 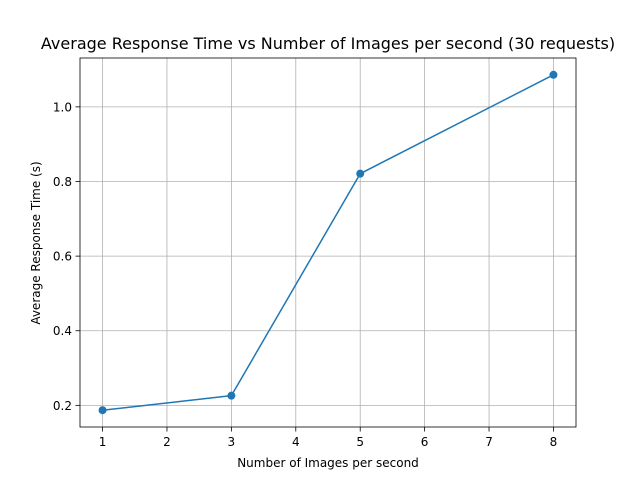 I want to click on x-tick-label: 3, so click(x=232, y=442).